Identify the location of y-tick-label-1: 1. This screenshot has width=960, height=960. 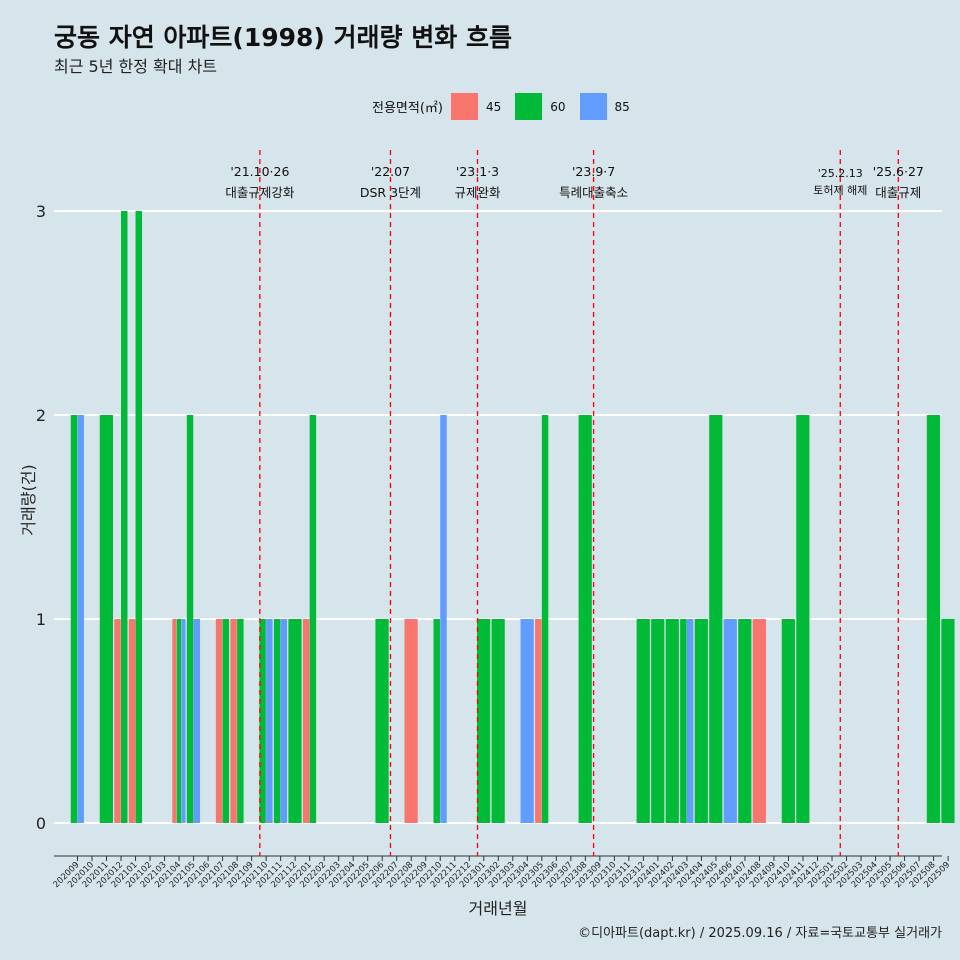
(41, 619).